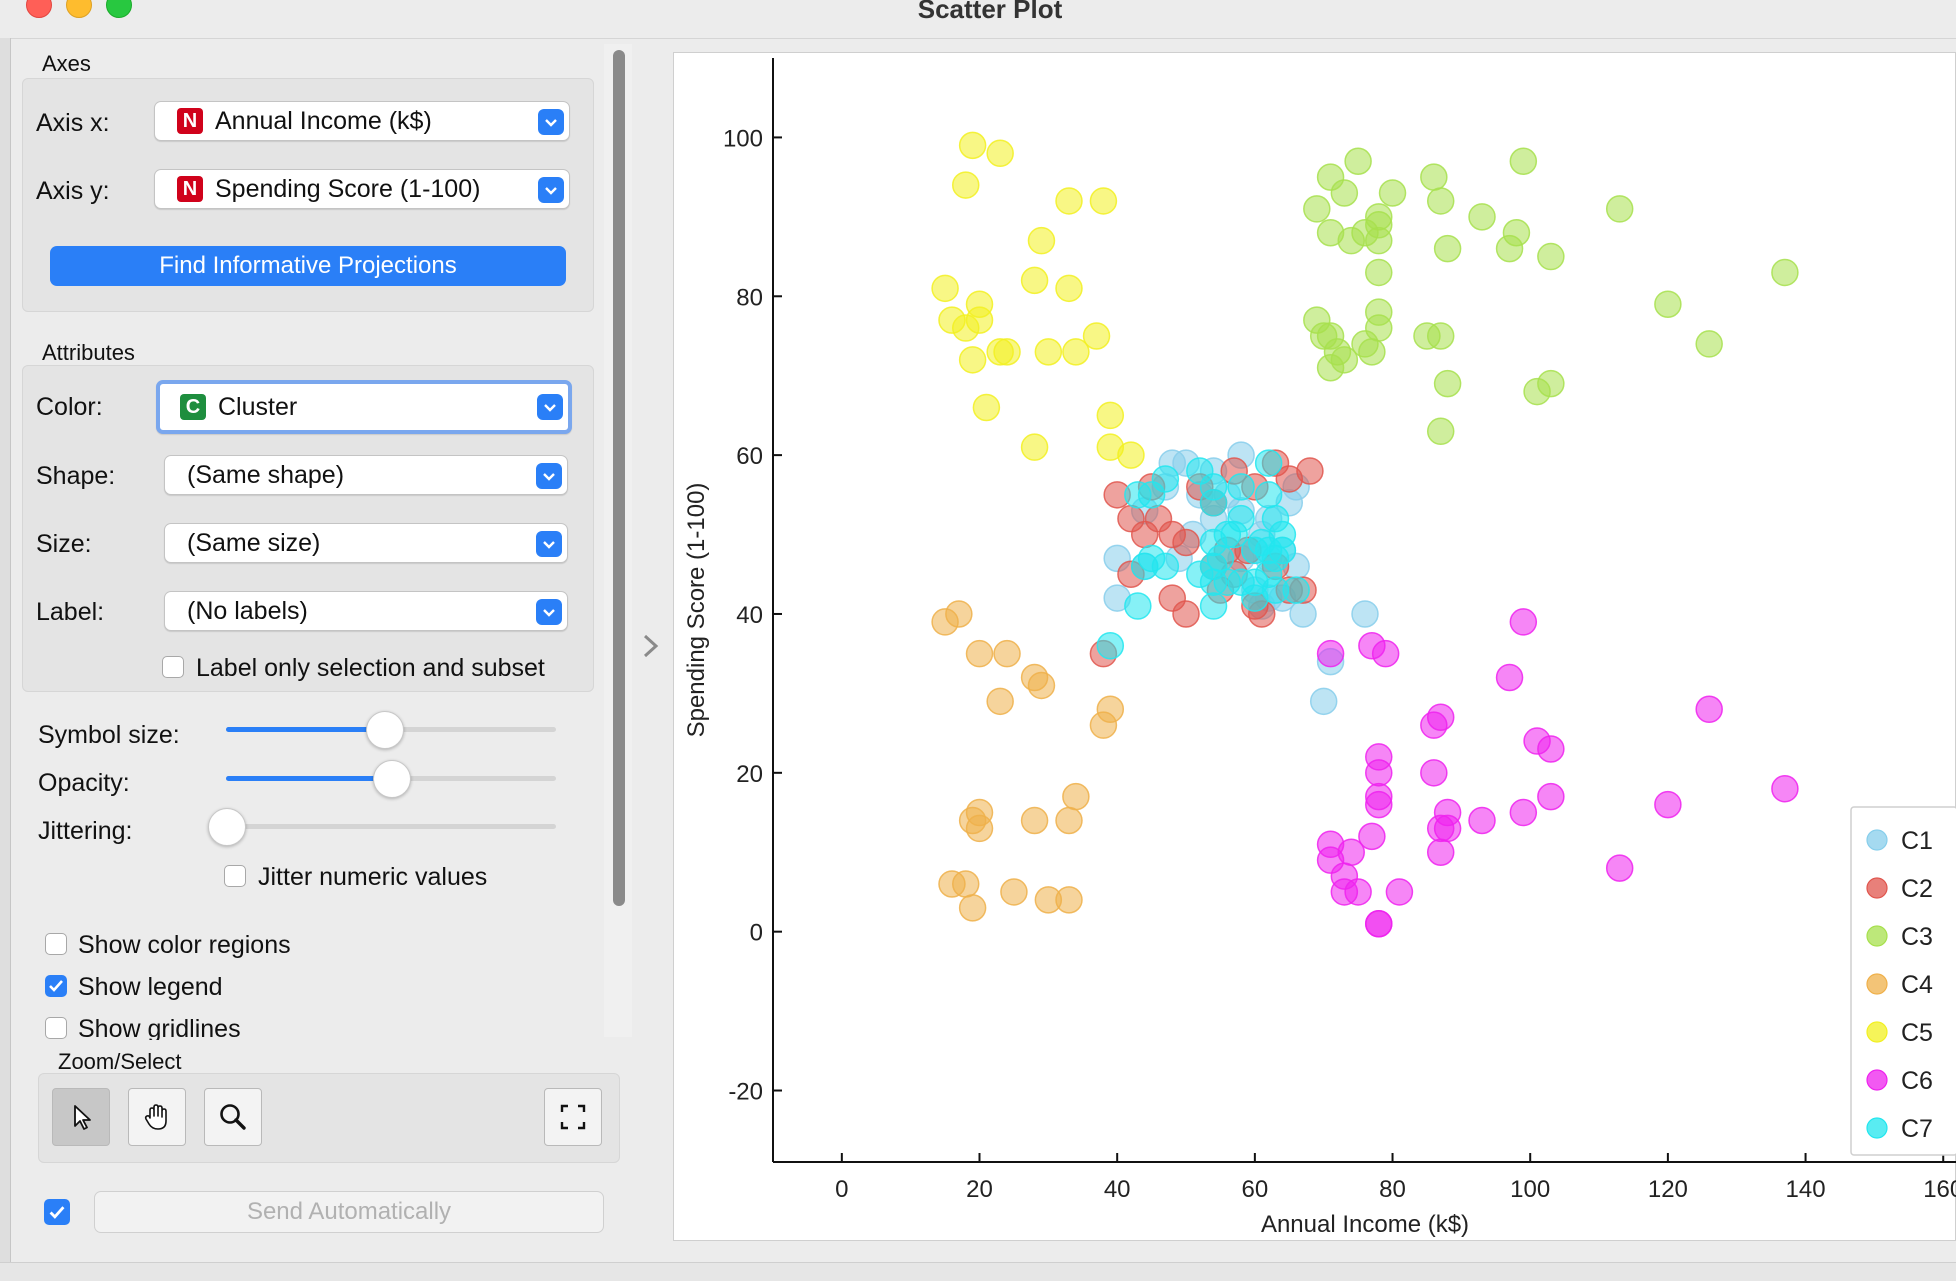 The image size is (1956, 1281). Describe the element at coordinates (979, 1189) in the screenshot. I see `x-tick-label: 20` at that location.